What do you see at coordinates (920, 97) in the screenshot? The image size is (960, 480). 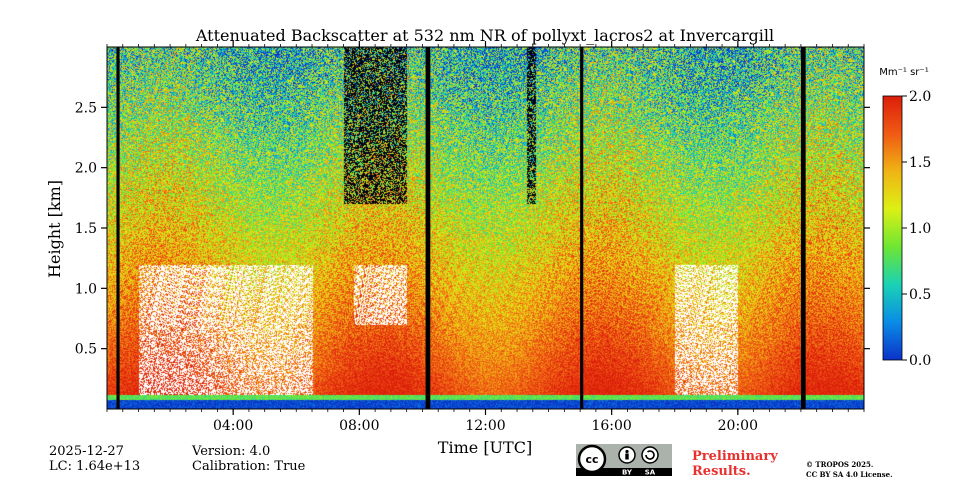 I see `colorbar-tick-label: 2.0` at bounding box center [920, 97].